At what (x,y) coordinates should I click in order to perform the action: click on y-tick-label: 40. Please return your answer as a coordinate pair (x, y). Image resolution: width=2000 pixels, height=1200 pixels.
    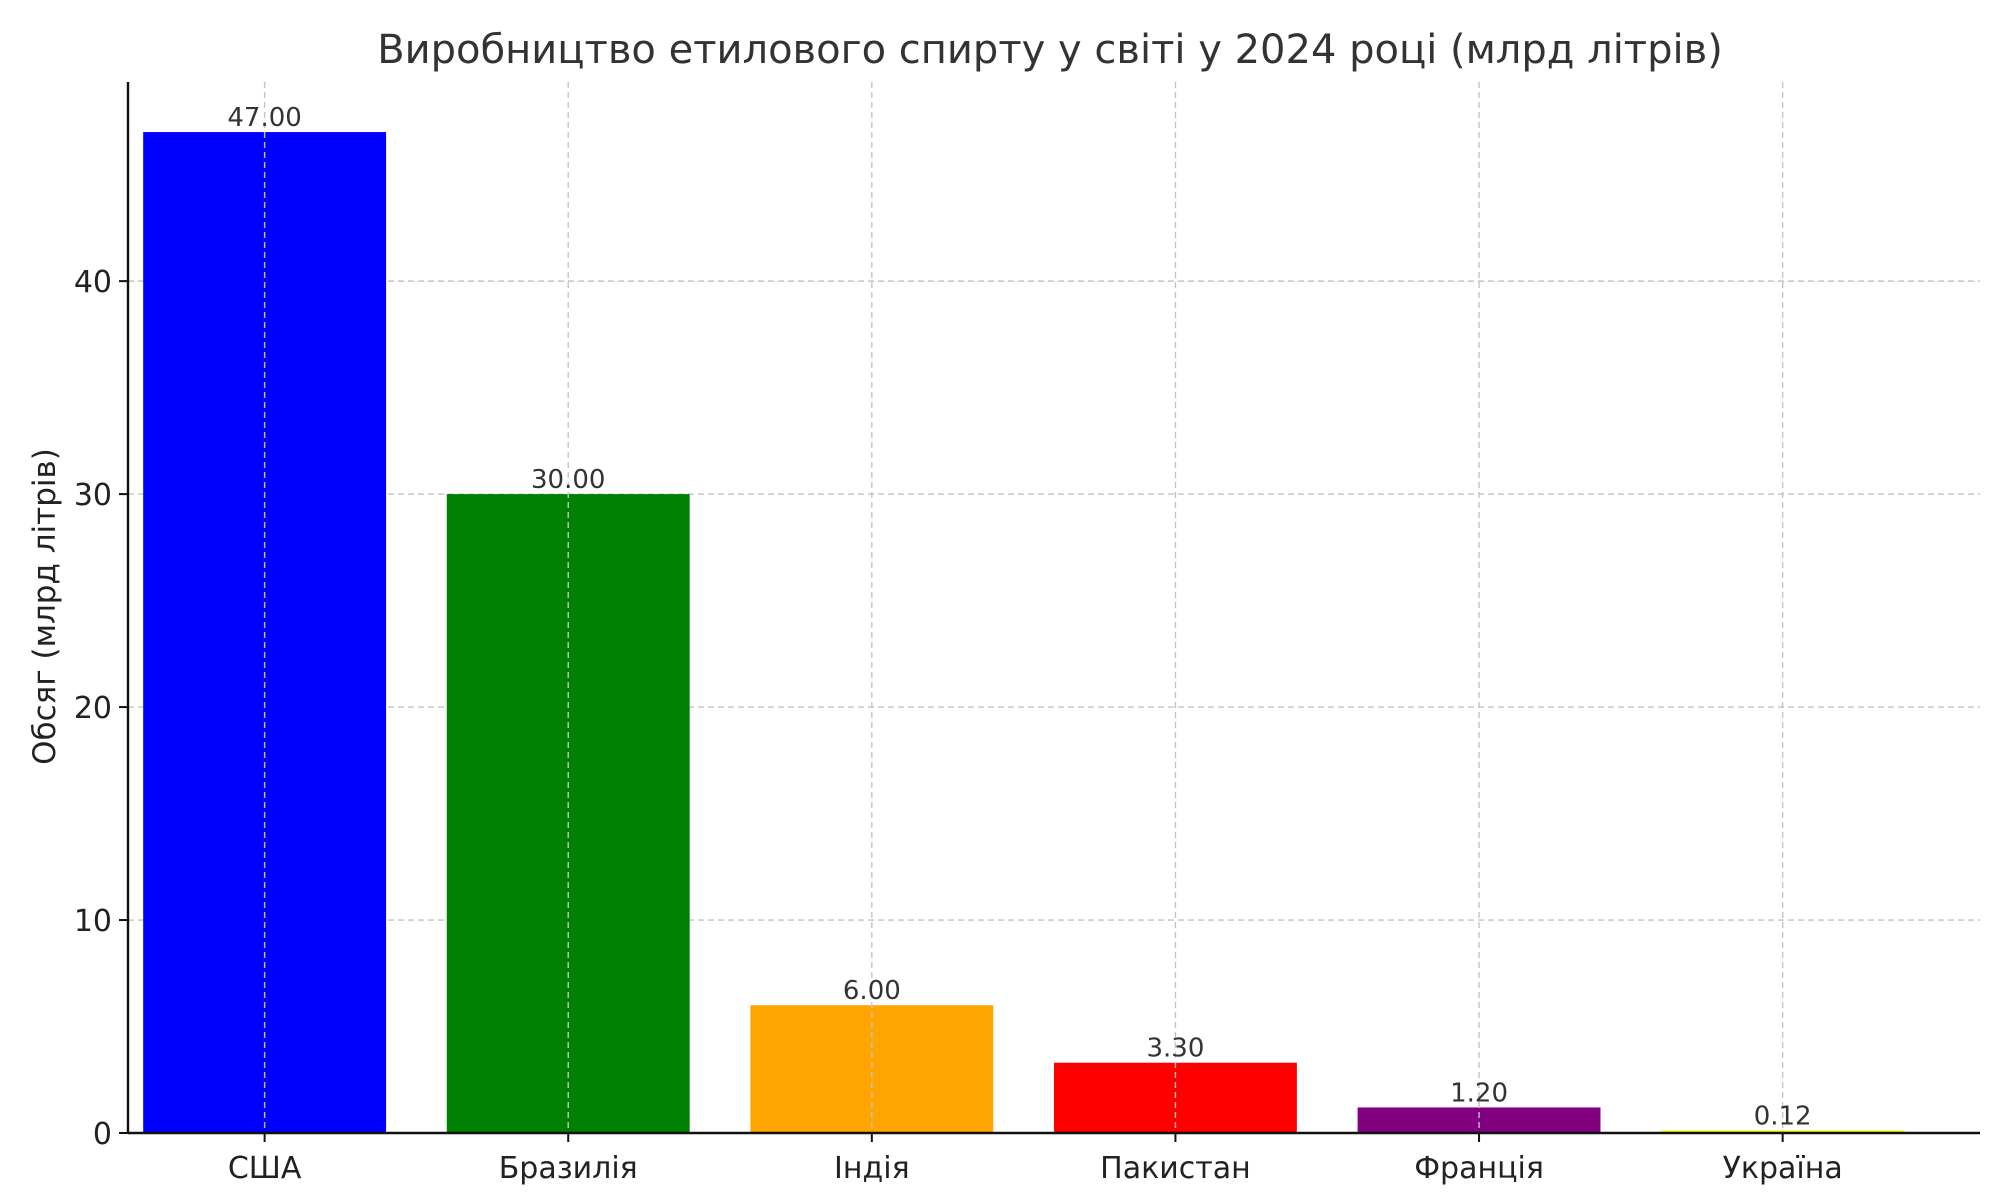
    Looking at the image, I should click on (93, 282).